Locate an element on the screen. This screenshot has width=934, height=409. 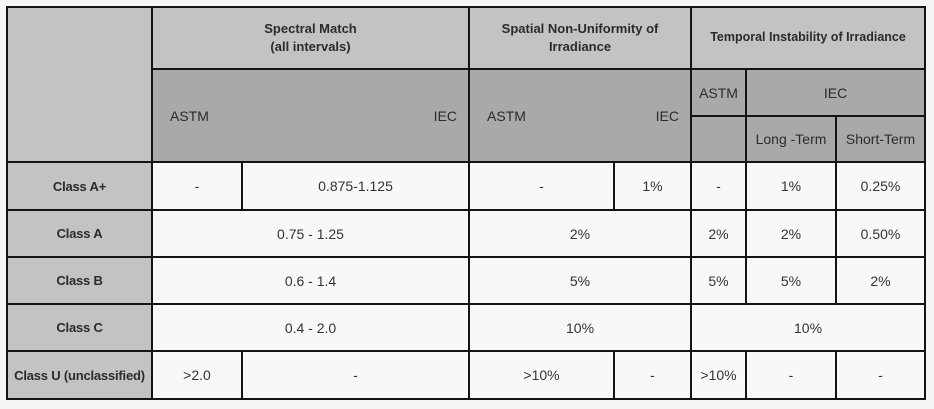
spatial-line2: Irradiance is located at coordinates (580, 46).